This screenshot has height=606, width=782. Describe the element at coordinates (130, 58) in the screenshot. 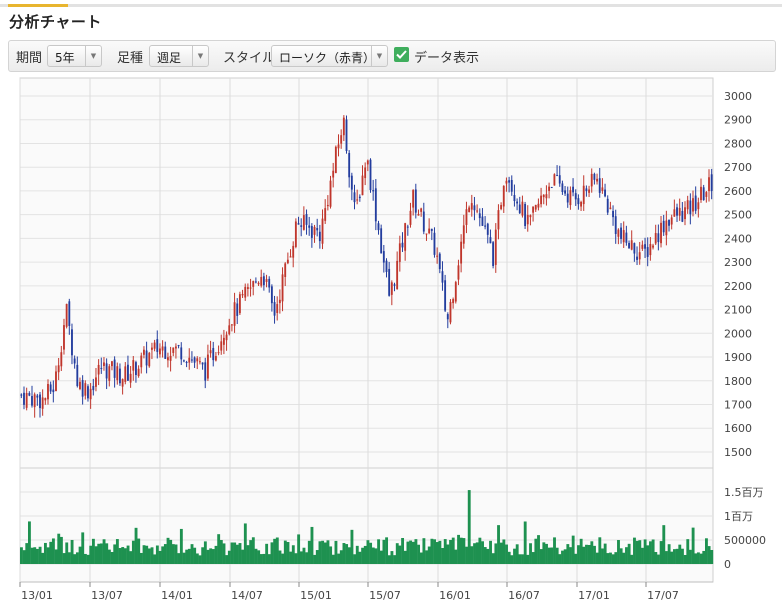

I see `bar-type-label: 足種` at that location.